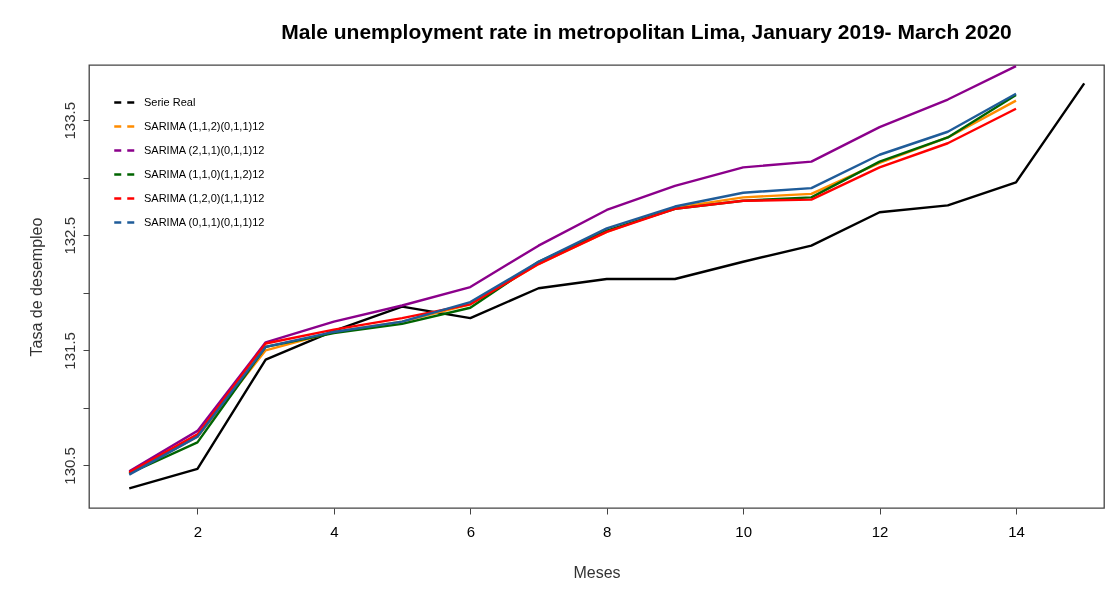 The height and width of the screenshot is (592, 1120). What do you see at coordinates (69, 120) in the screenshot?
I see `y-tick-label: 133.5` at bounding box center [69, 120].